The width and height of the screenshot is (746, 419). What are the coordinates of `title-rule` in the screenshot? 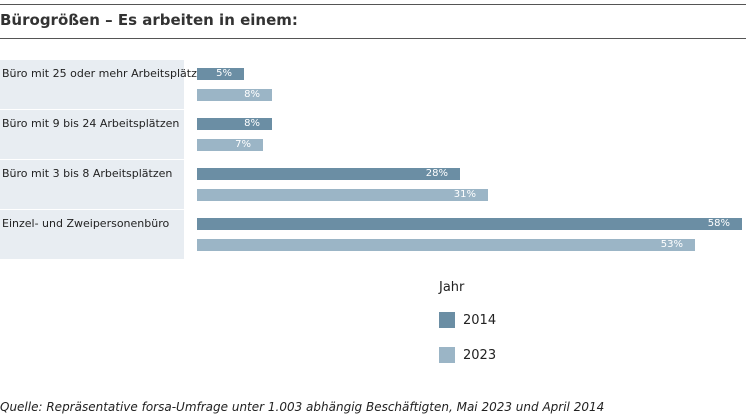 It's located at (373, 38).